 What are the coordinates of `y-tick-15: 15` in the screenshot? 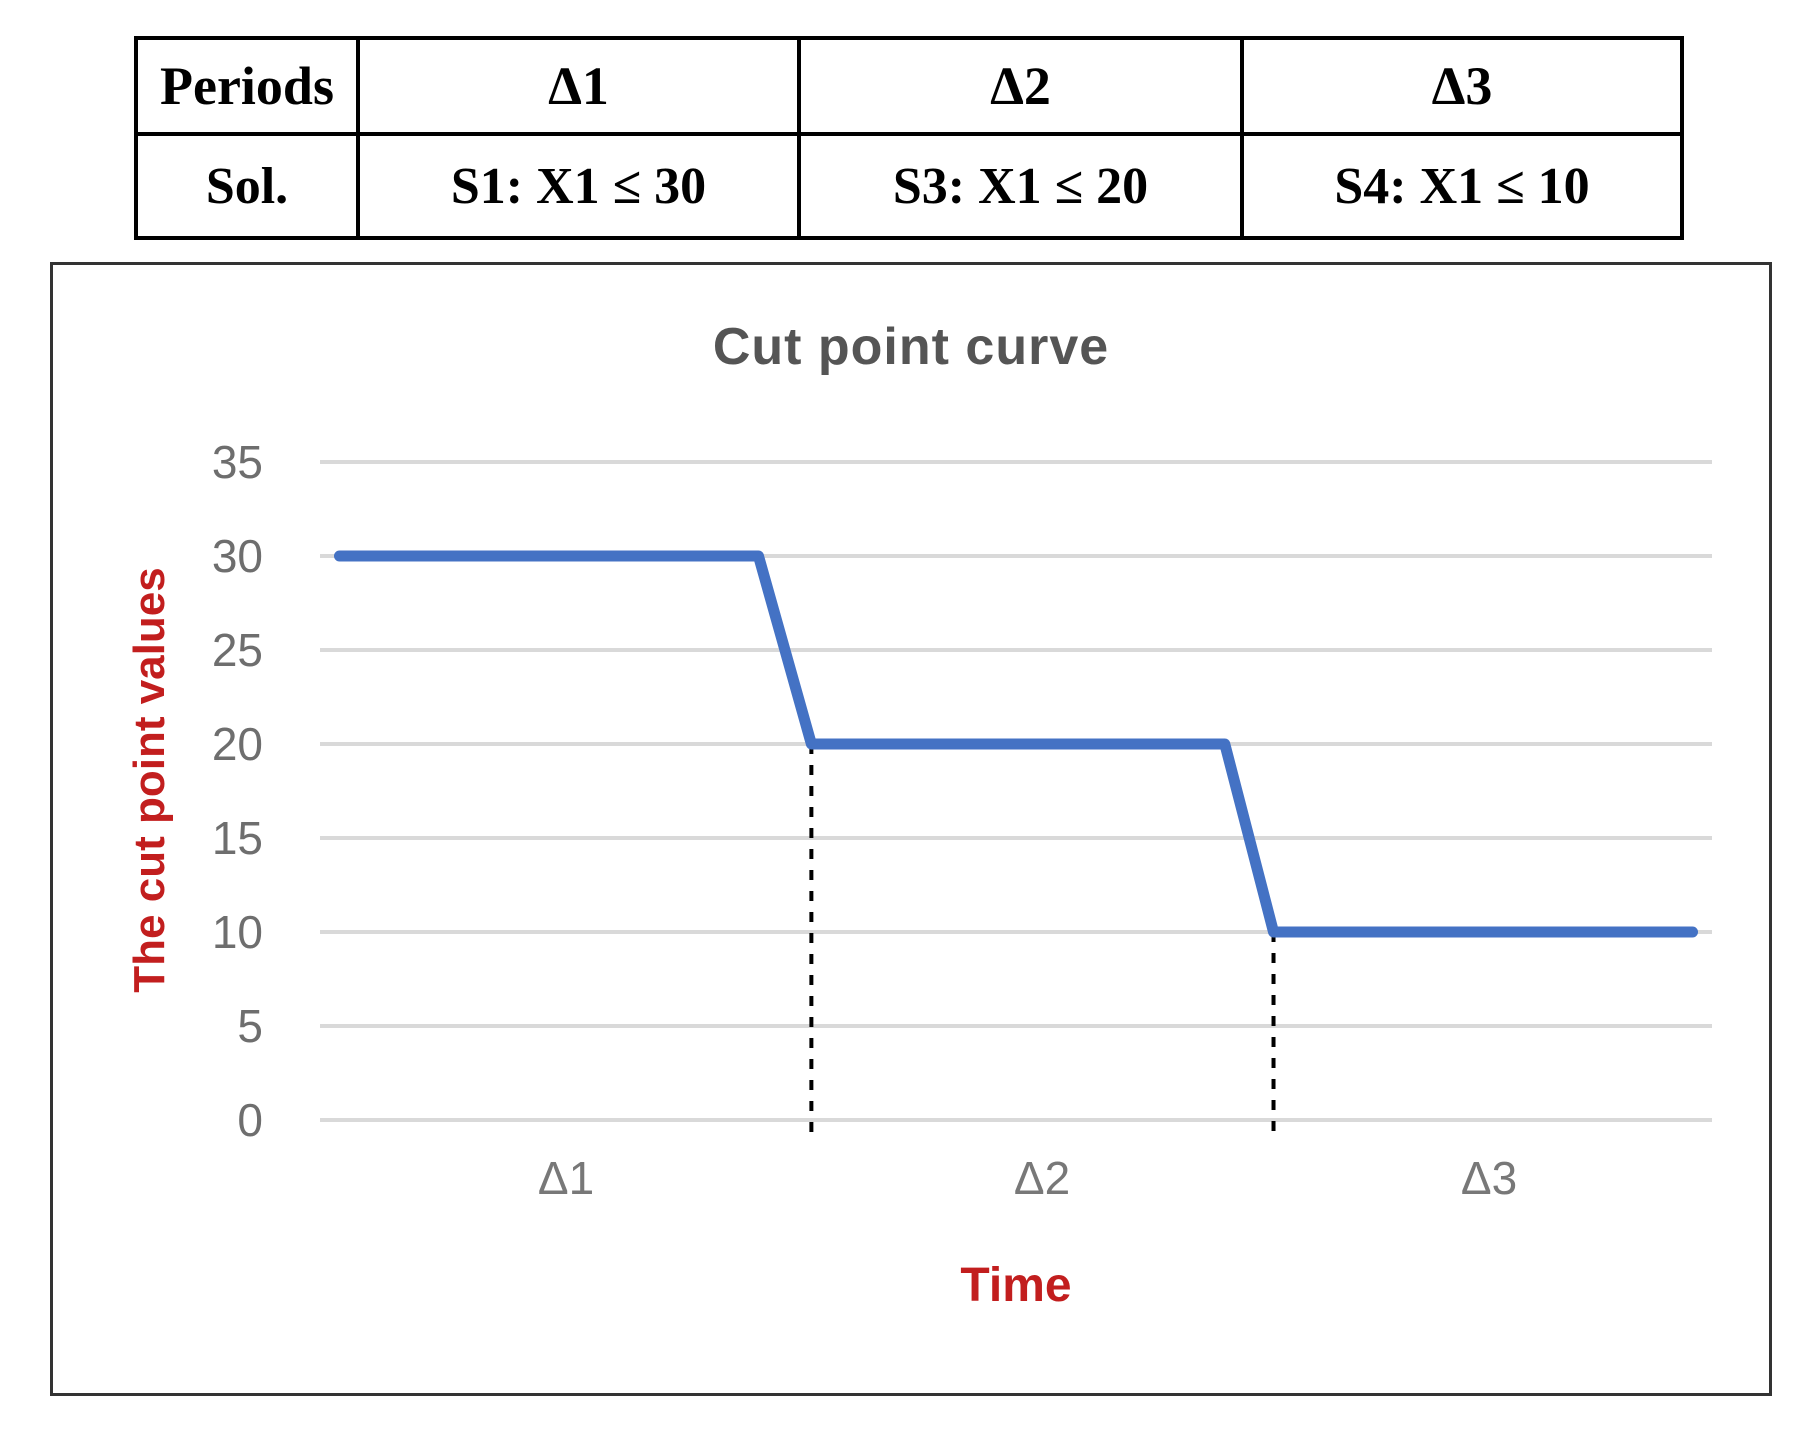 It's located at (237, 838).